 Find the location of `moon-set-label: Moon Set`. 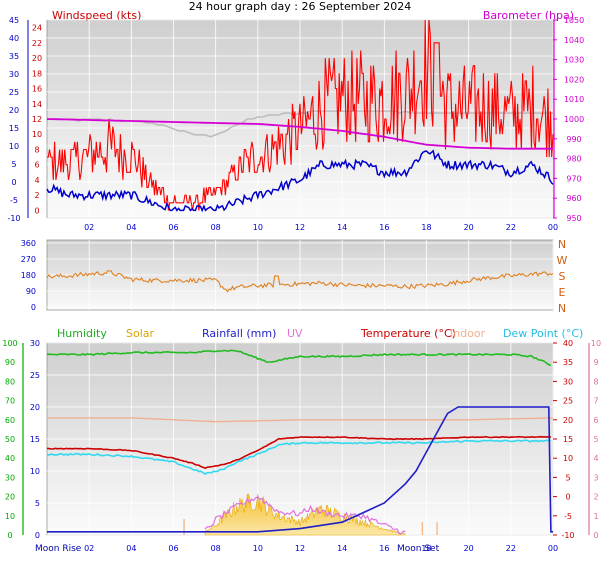

moon-set-label: Moon Set is located at coordinates (418, 549).